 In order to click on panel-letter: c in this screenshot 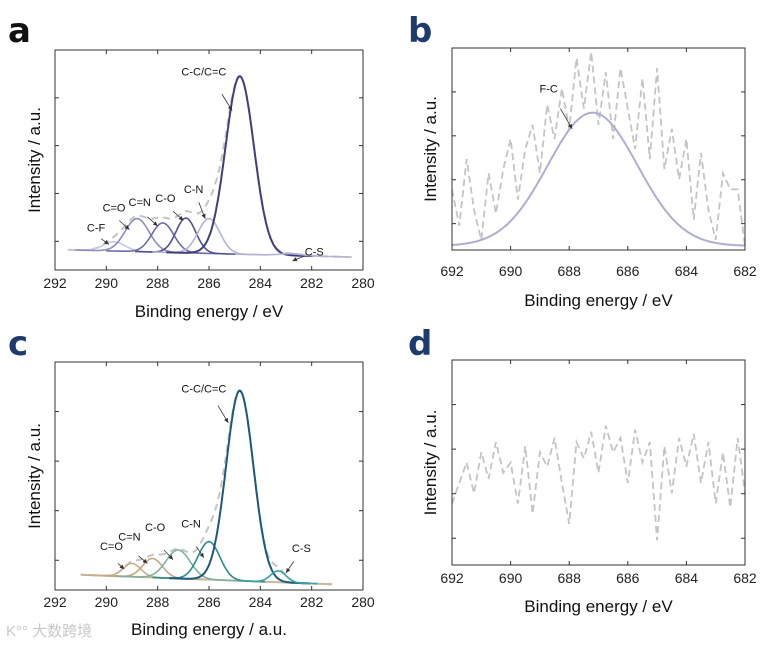, I will do `click(18, 344)`.